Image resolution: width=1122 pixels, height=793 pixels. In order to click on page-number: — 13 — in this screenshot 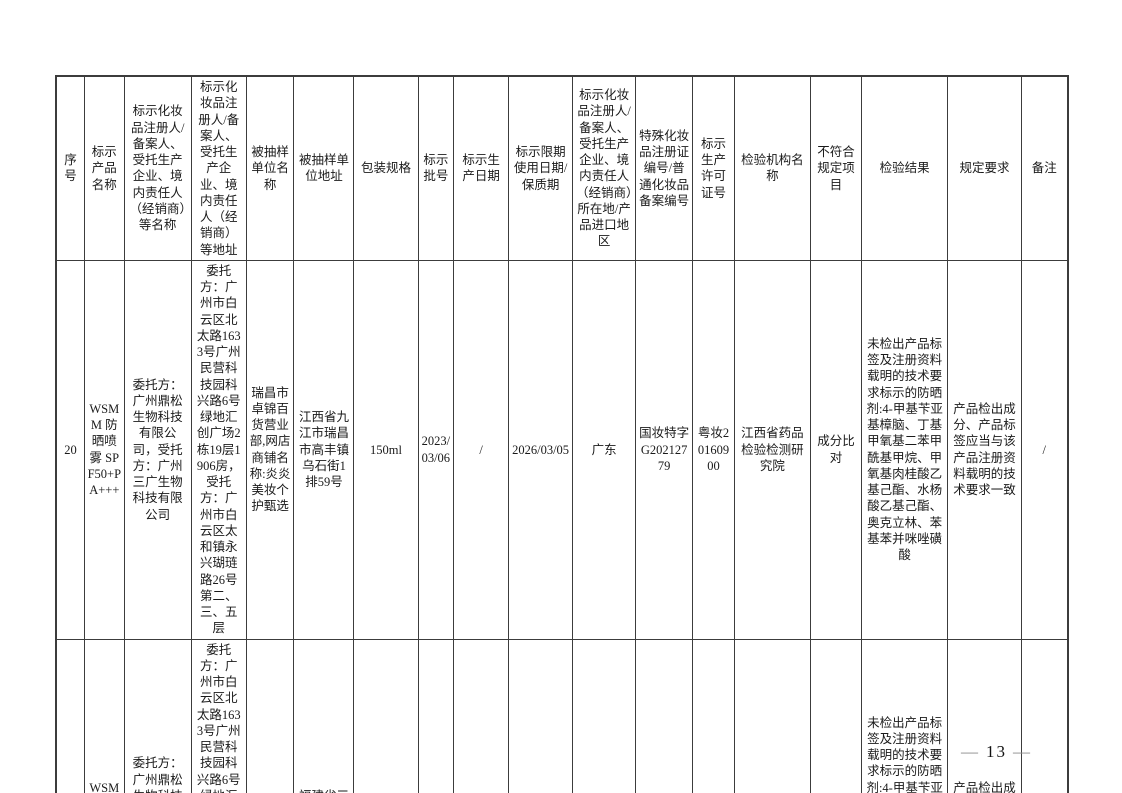, I will do `click(996, 752)`.